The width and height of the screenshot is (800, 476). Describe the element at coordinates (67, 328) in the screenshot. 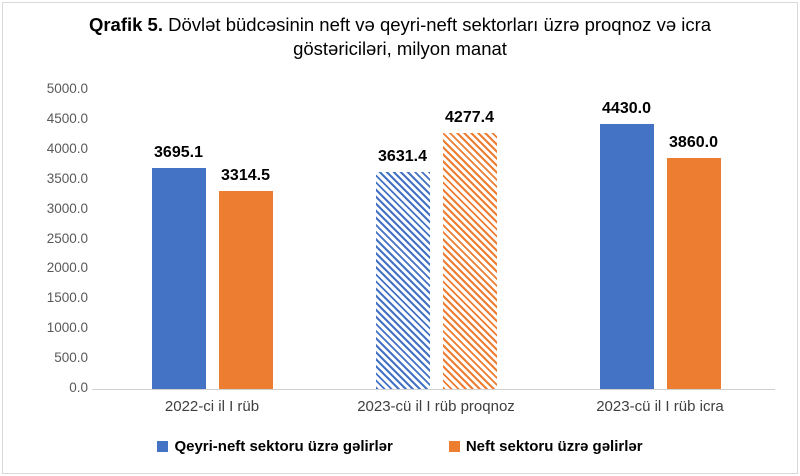

I see `y-tick-label: 1000.0` at that location.